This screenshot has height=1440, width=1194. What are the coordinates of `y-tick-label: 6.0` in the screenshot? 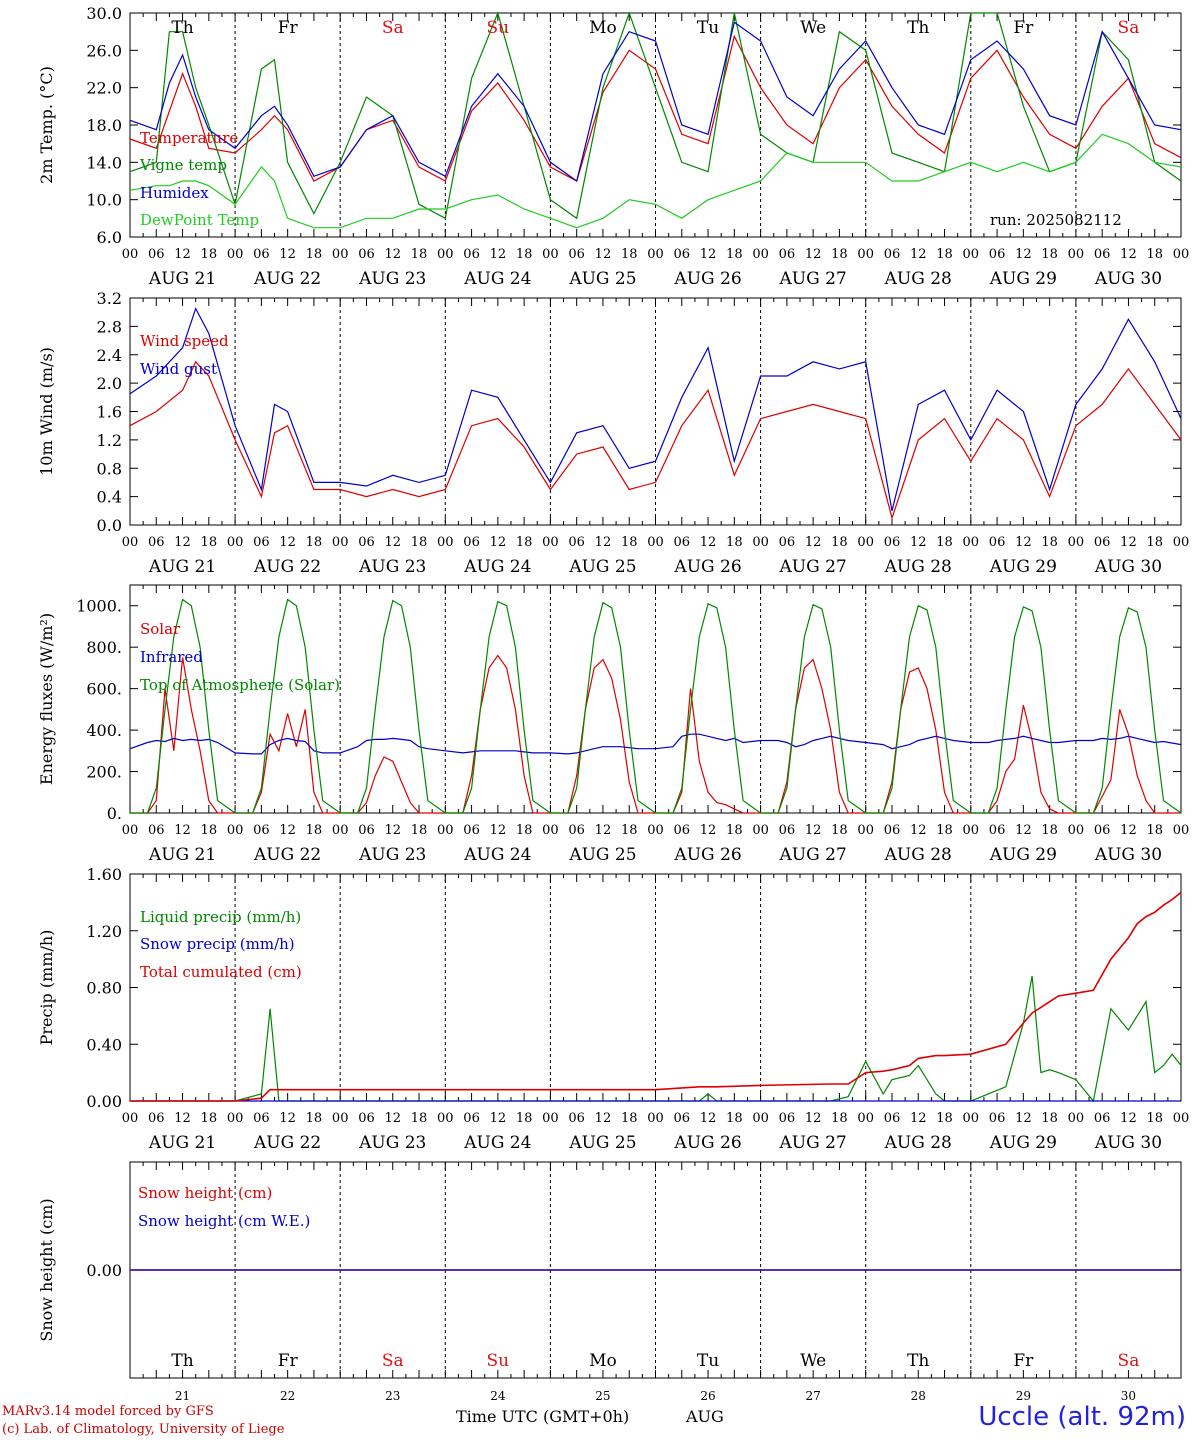 It's located at (109, 237).